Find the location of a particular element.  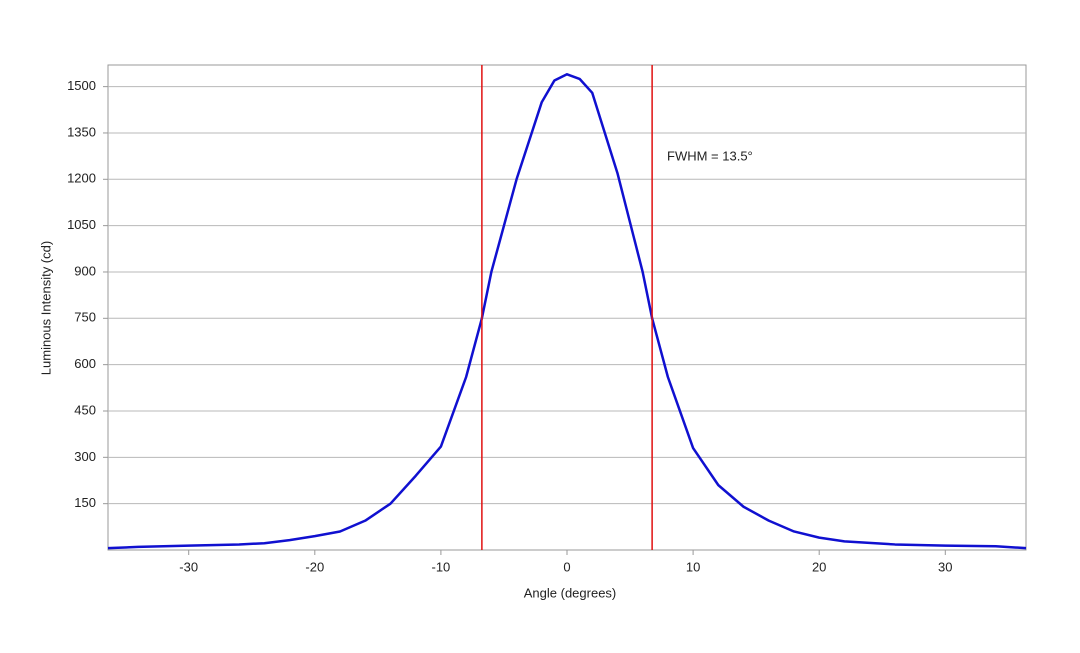

x-tick-label: 30 is located at coordinates (945, 566).